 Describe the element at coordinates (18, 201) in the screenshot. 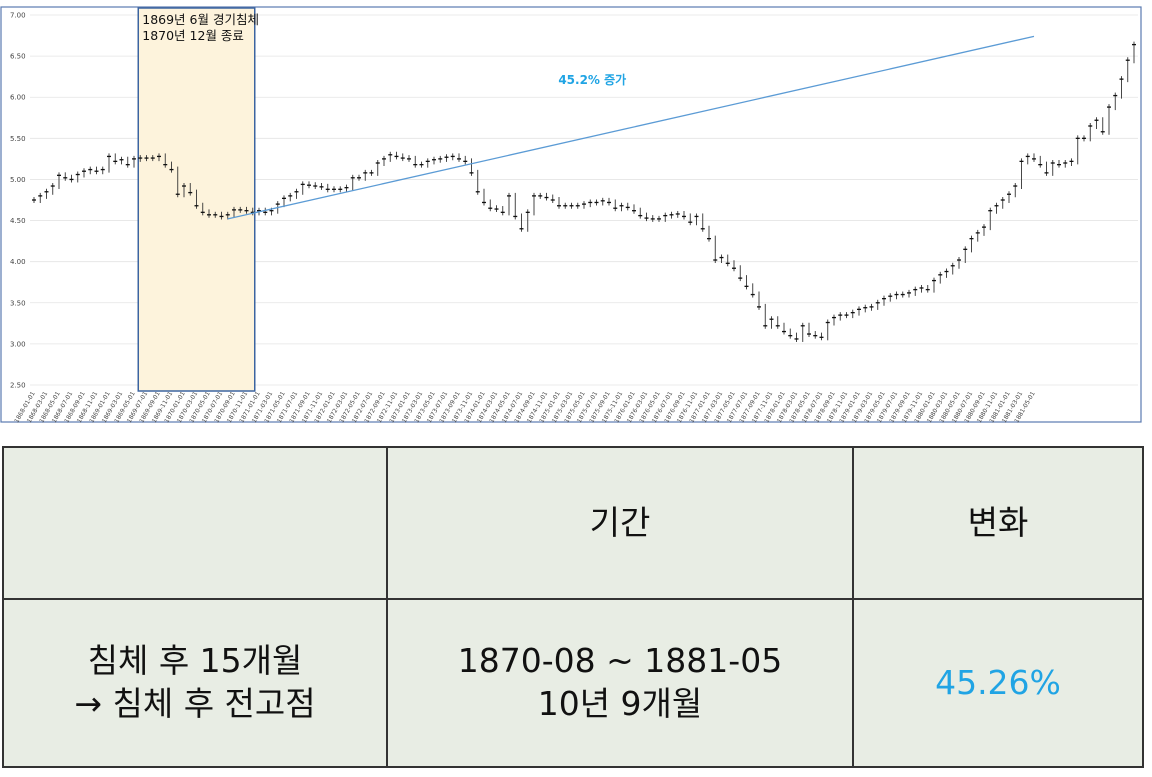

I see `y-axis-ticks: 2.50 3.00 3.50 4.00 4.50 5.00 5.50 6.00 6.50 7.00` at that location.